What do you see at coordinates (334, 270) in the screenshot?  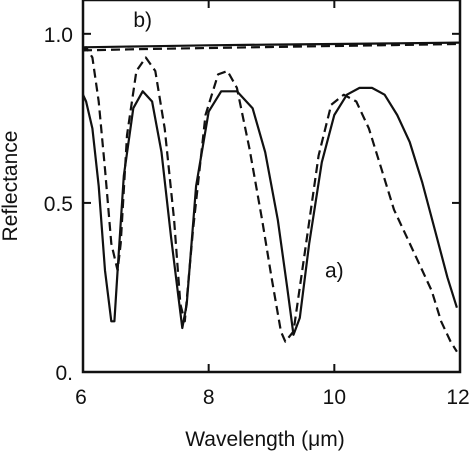 I see `annotation-a: a)` at bounding box center [334, 270].